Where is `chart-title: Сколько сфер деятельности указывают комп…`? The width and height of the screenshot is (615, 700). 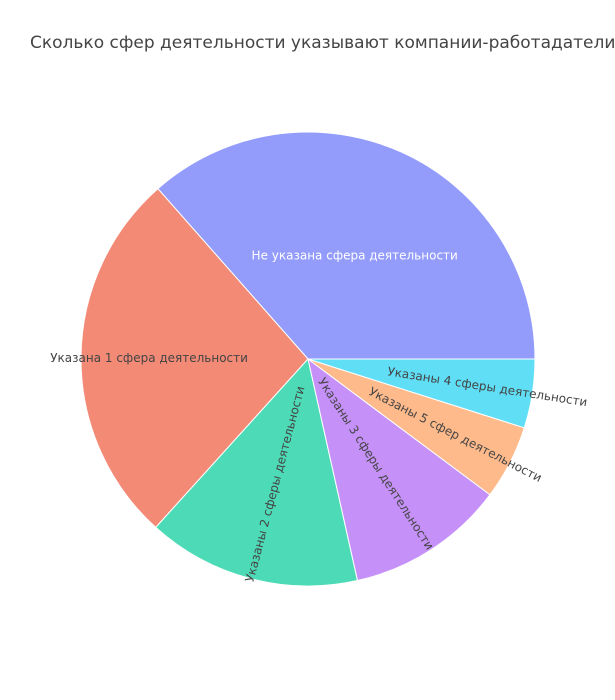
chart-title: Сколько сфер деятельности указывают комп… is located at coordinates (322, 43).